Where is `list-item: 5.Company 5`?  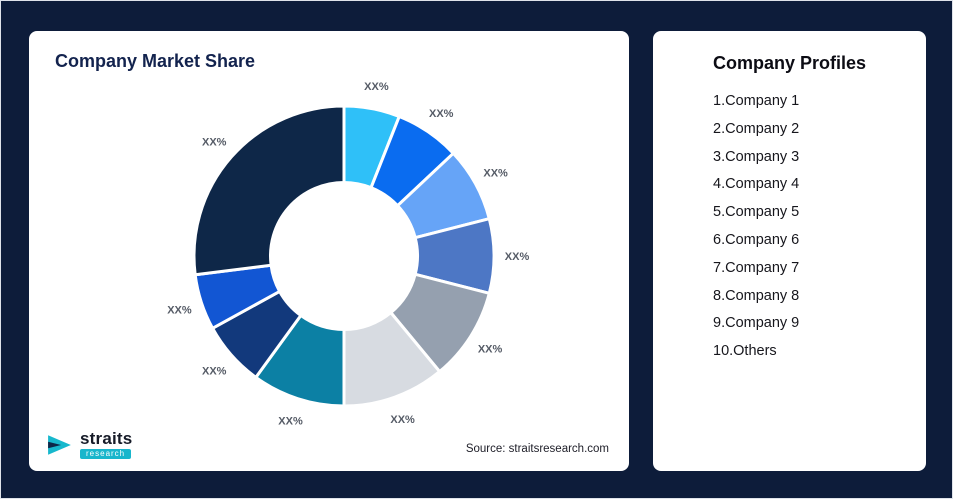
list-item: 5.Company 5 is located at coordinates (756, 212).